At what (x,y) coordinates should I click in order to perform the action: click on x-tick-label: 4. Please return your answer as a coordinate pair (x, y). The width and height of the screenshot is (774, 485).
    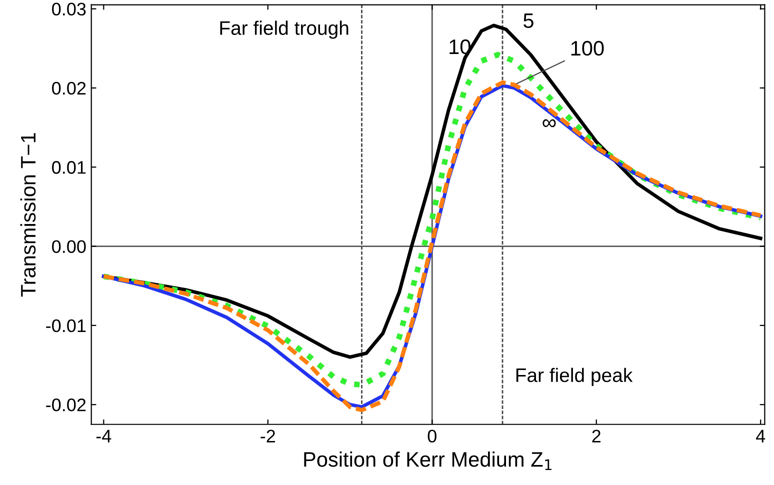
    Looking at the image, I should click on (761, 436).